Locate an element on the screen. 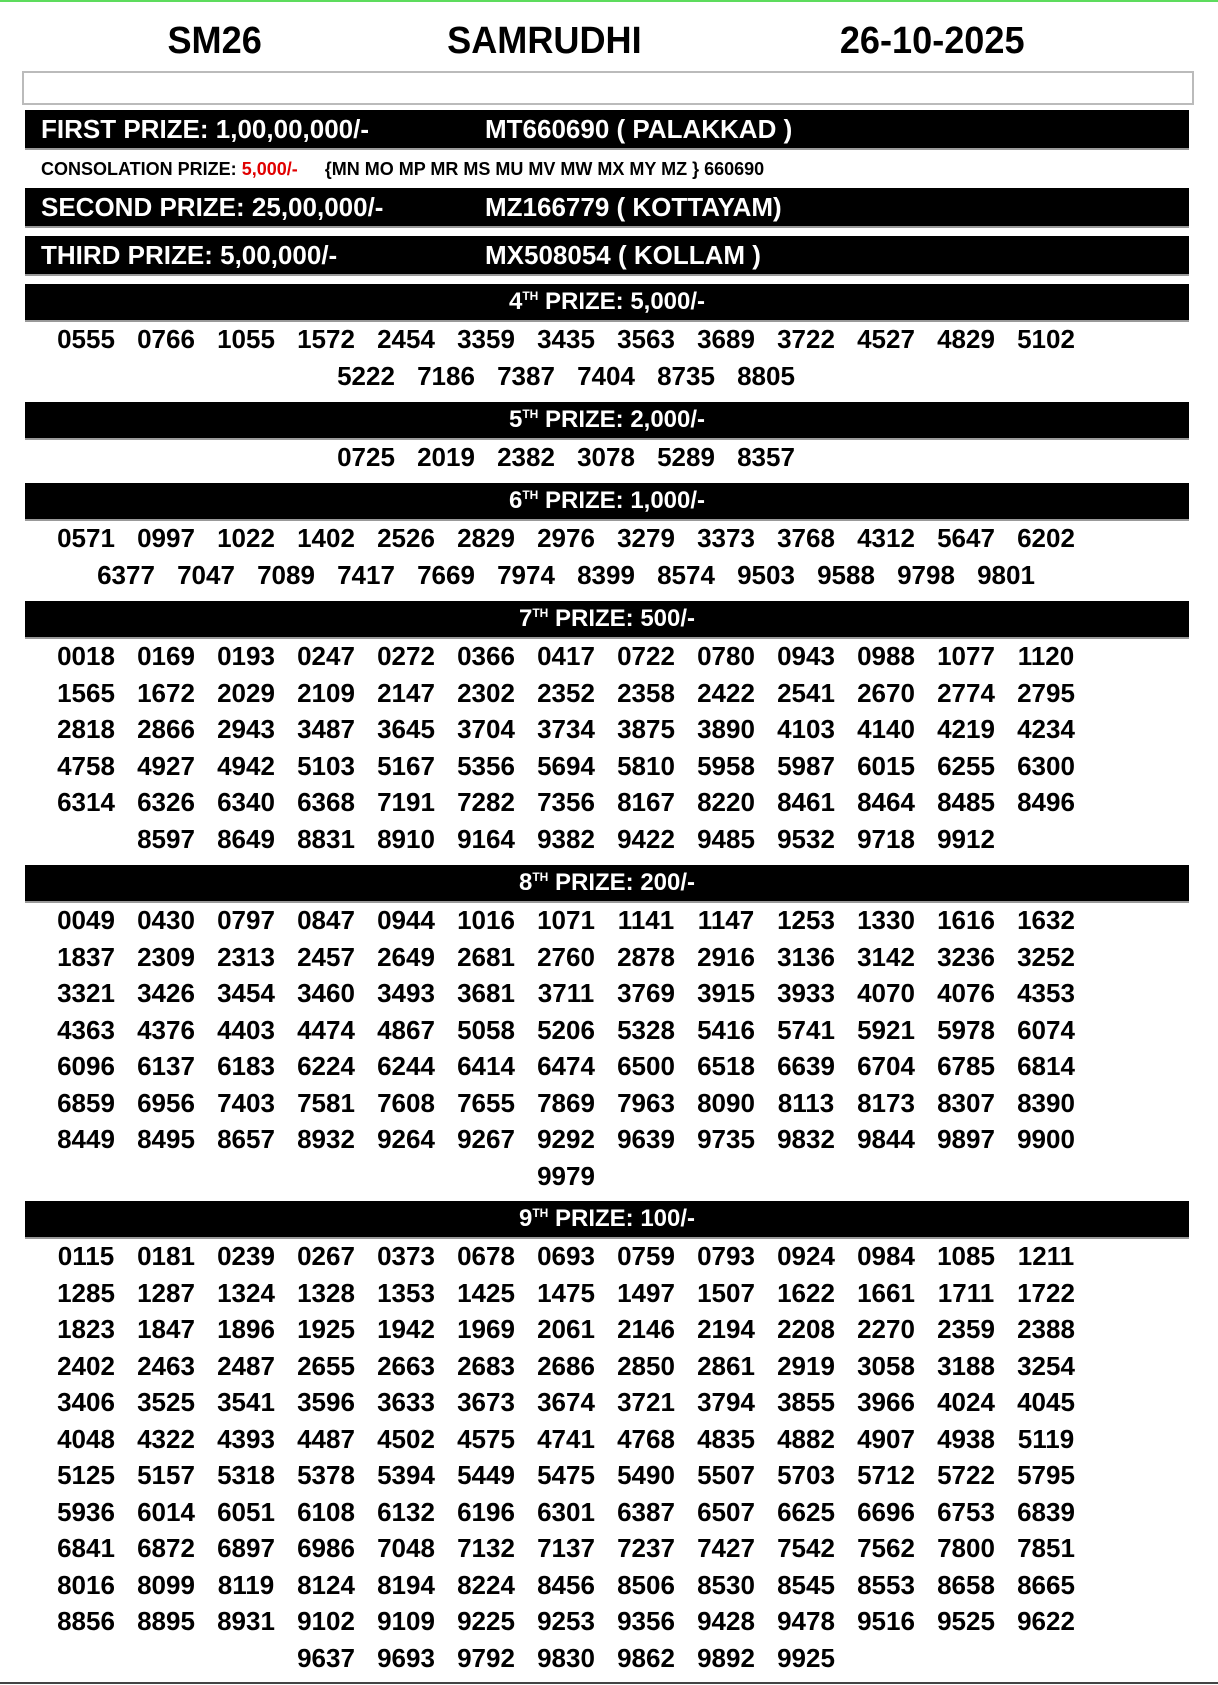 The image size is (1218, 1685). winning-number: 8530 is located at coordinates (726, 1584).